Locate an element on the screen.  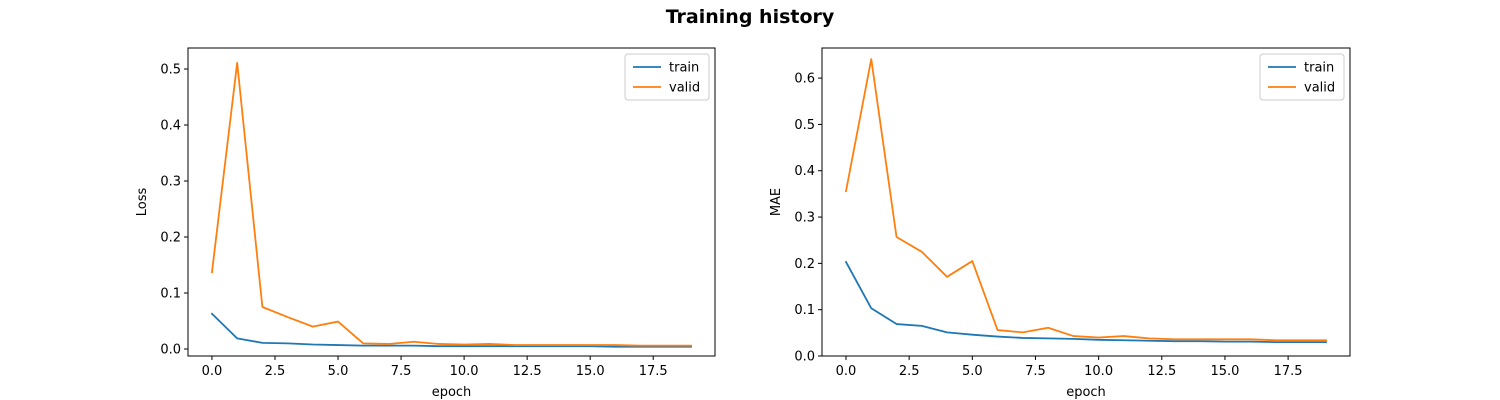
loss-legend-label-train: train is located at coordinates (684, 68).